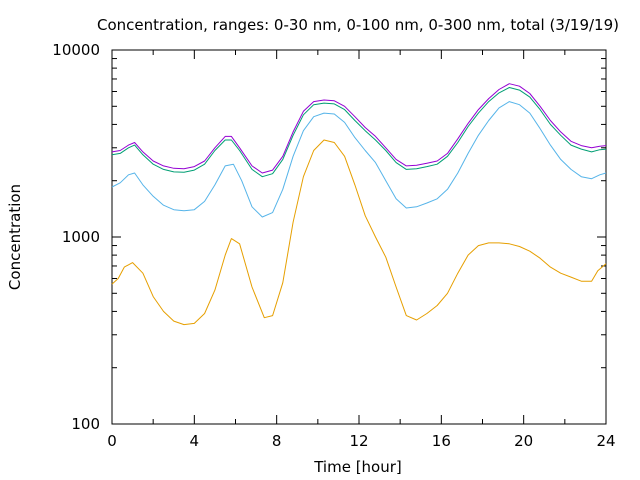 This screenshot has height=480, width=640. I want to click on y-tick-label: 10000, so click(76, 50).